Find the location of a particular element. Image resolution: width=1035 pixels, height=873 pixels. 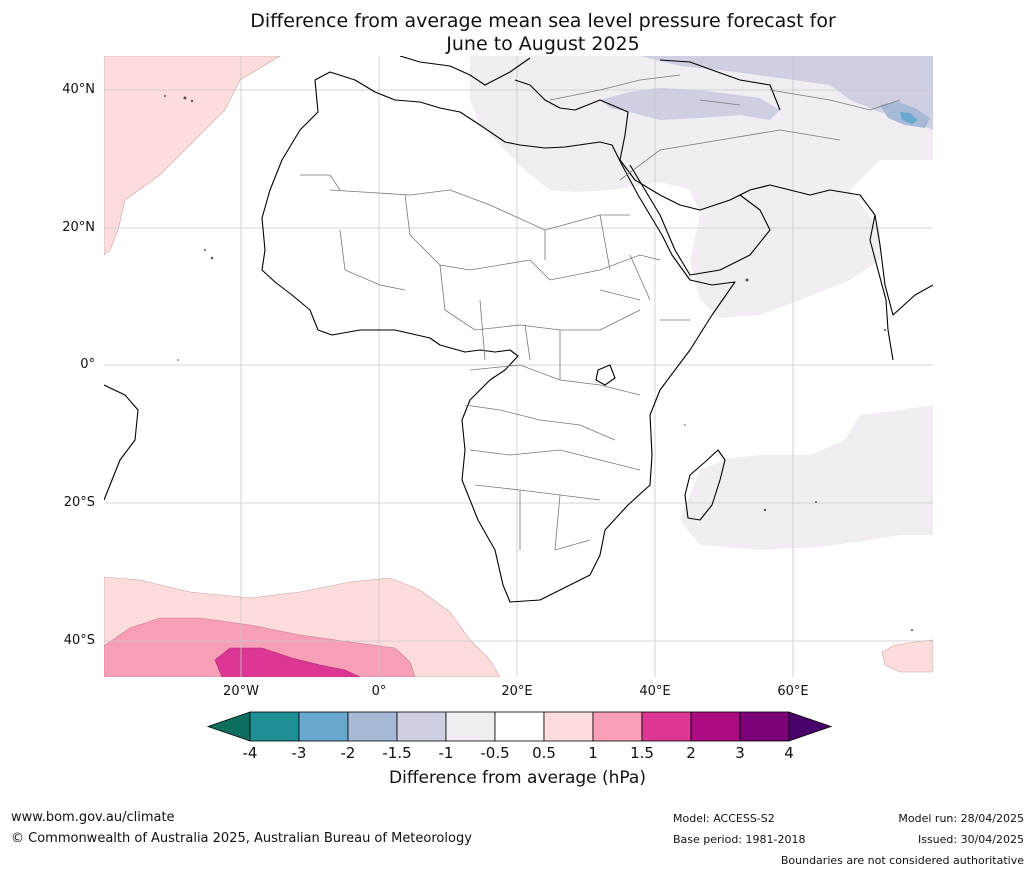

south-america-coastline is located at coordinates (121, 442).